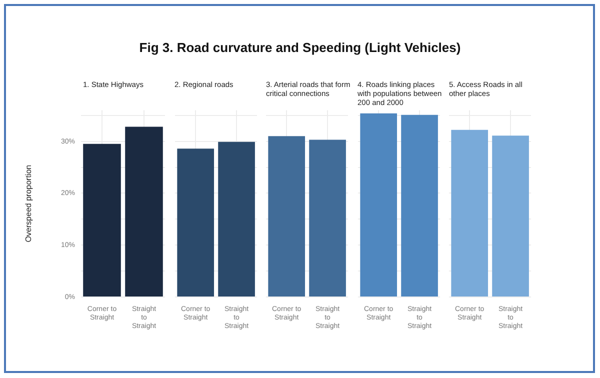  Describe the element at coordinates (29, 203) in the screenshot. I see `y-axis-title: Overspeed proportion` at that location.